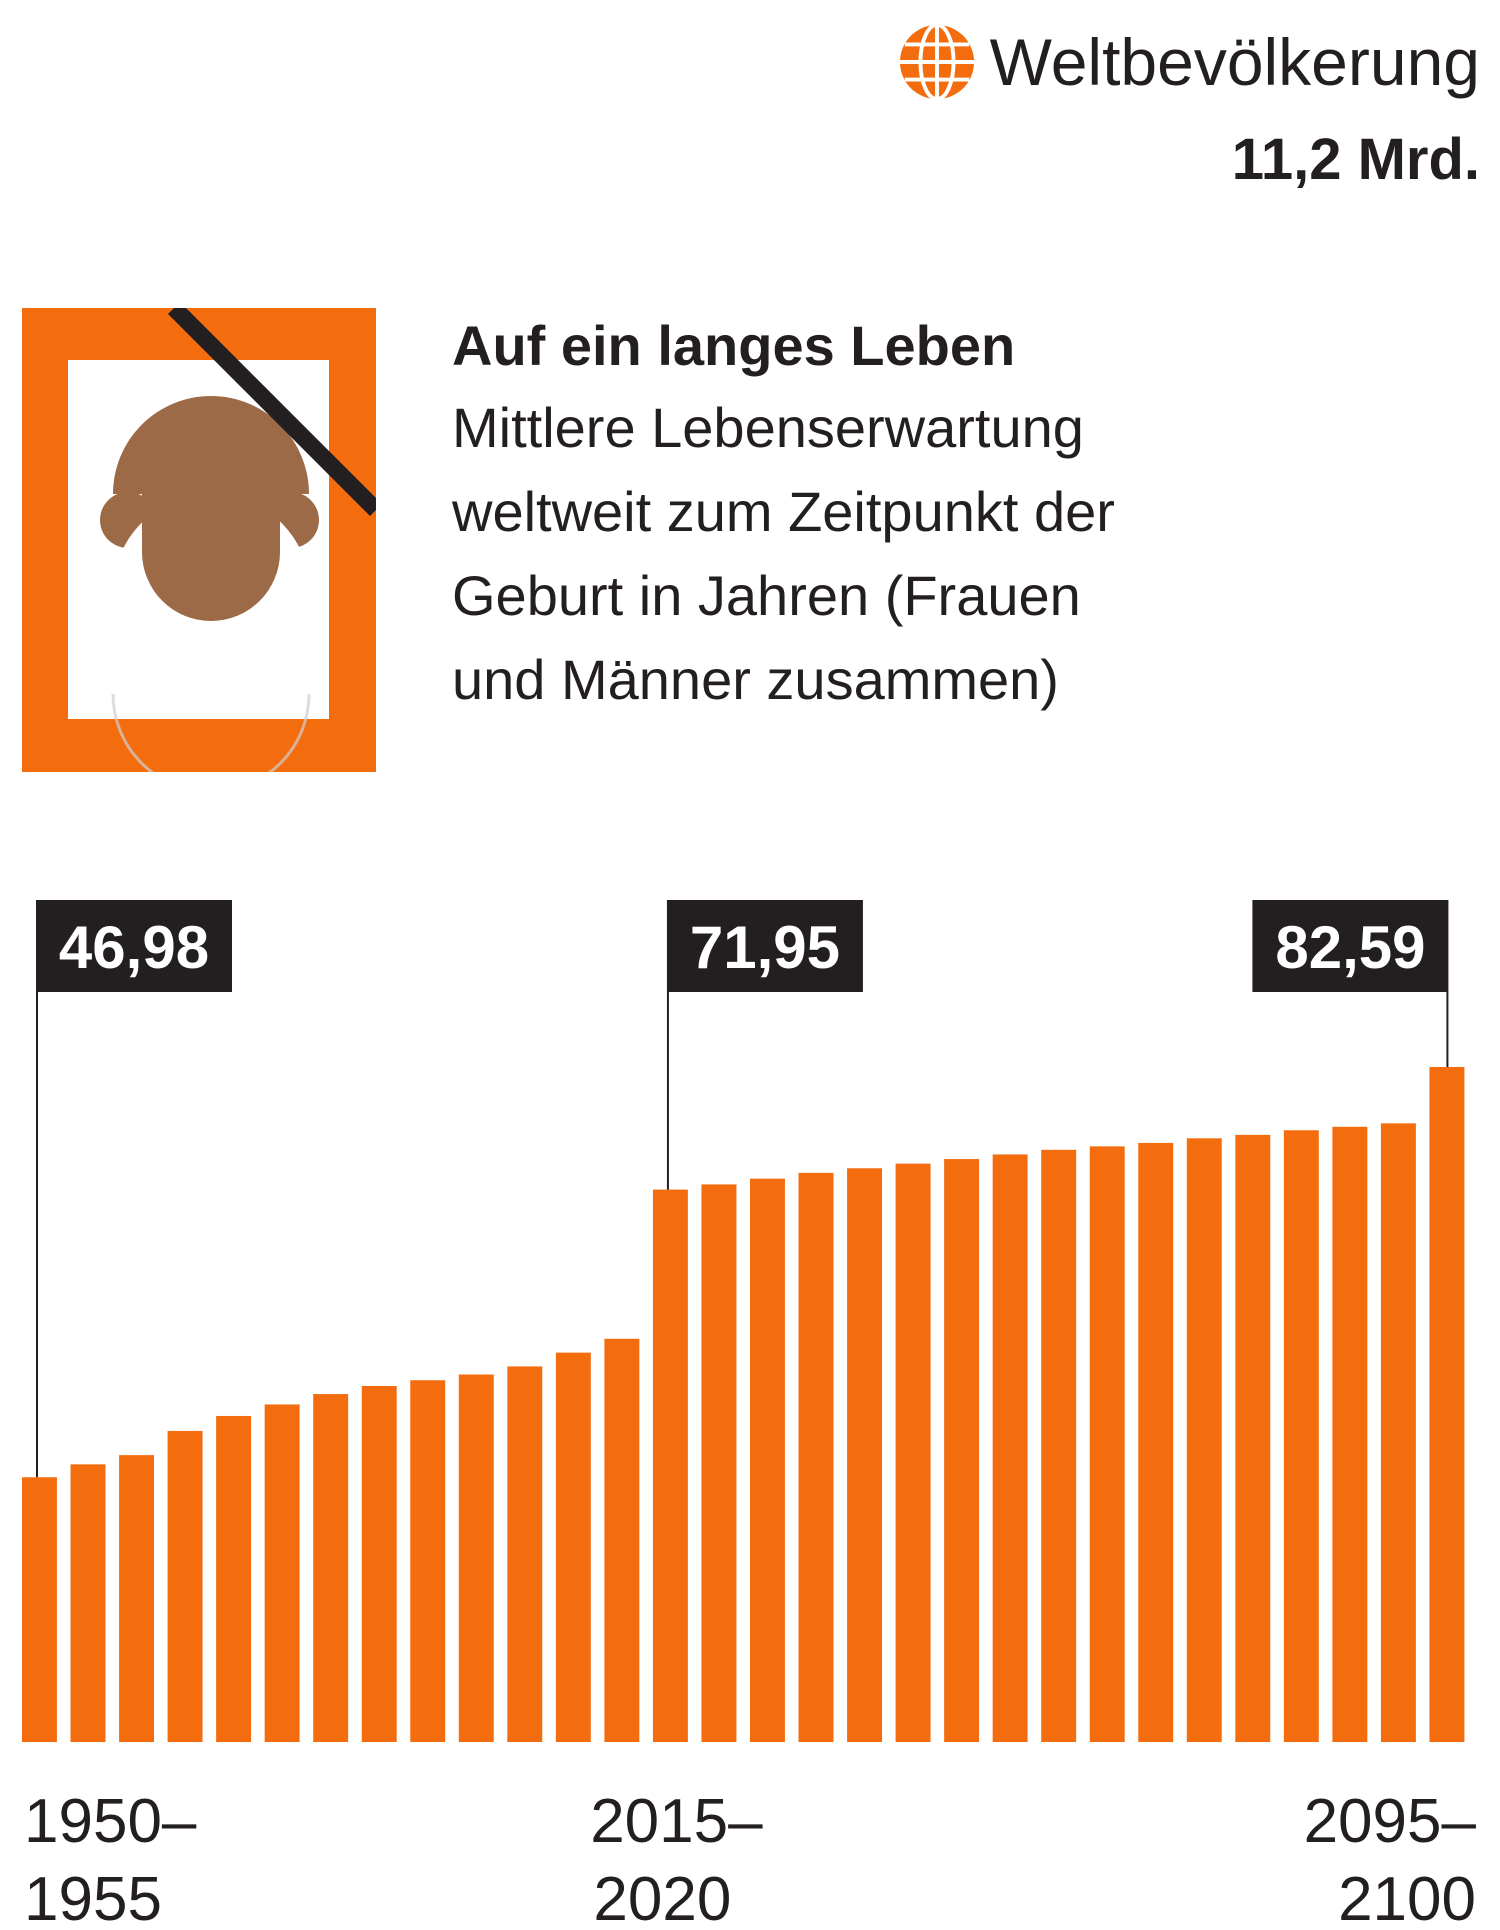  I want to click on data-label: 46,98, so click(134, 947).